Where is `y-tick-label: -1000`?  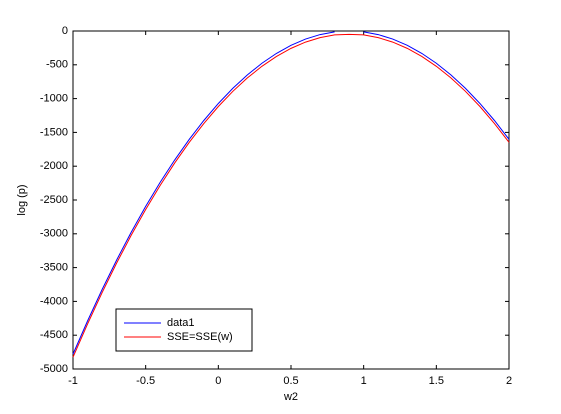 y-tick-label: -1000 is located at coordinates (54, 99).